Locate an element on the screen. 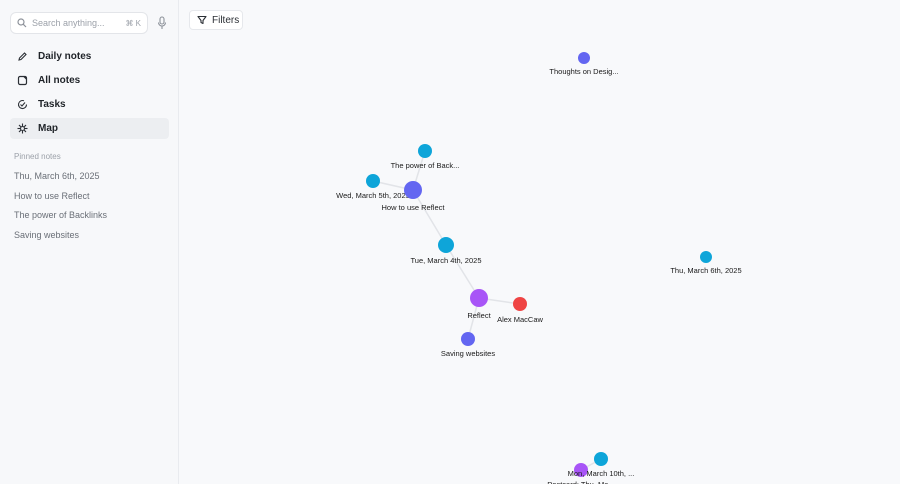  filters-button: Filters is located at coordinates (216, 20).